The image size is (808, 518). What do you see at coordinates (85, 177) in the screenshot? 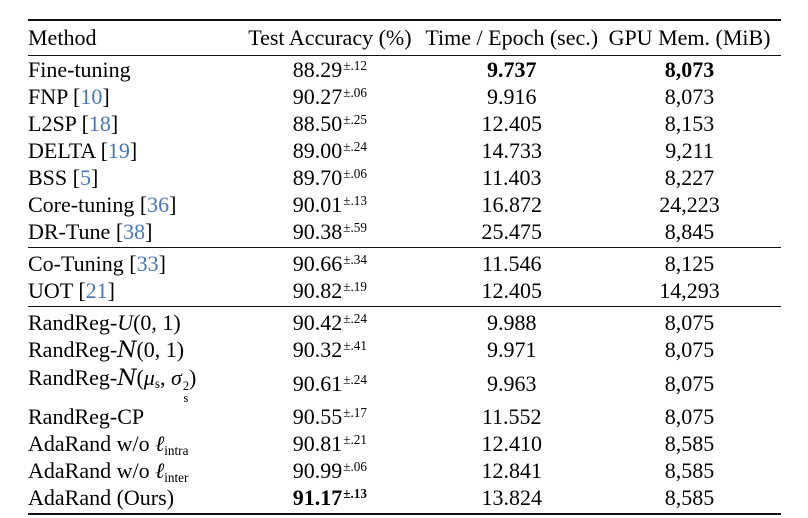
I see `citation-ref: 5` at bounding box center [85, 177].